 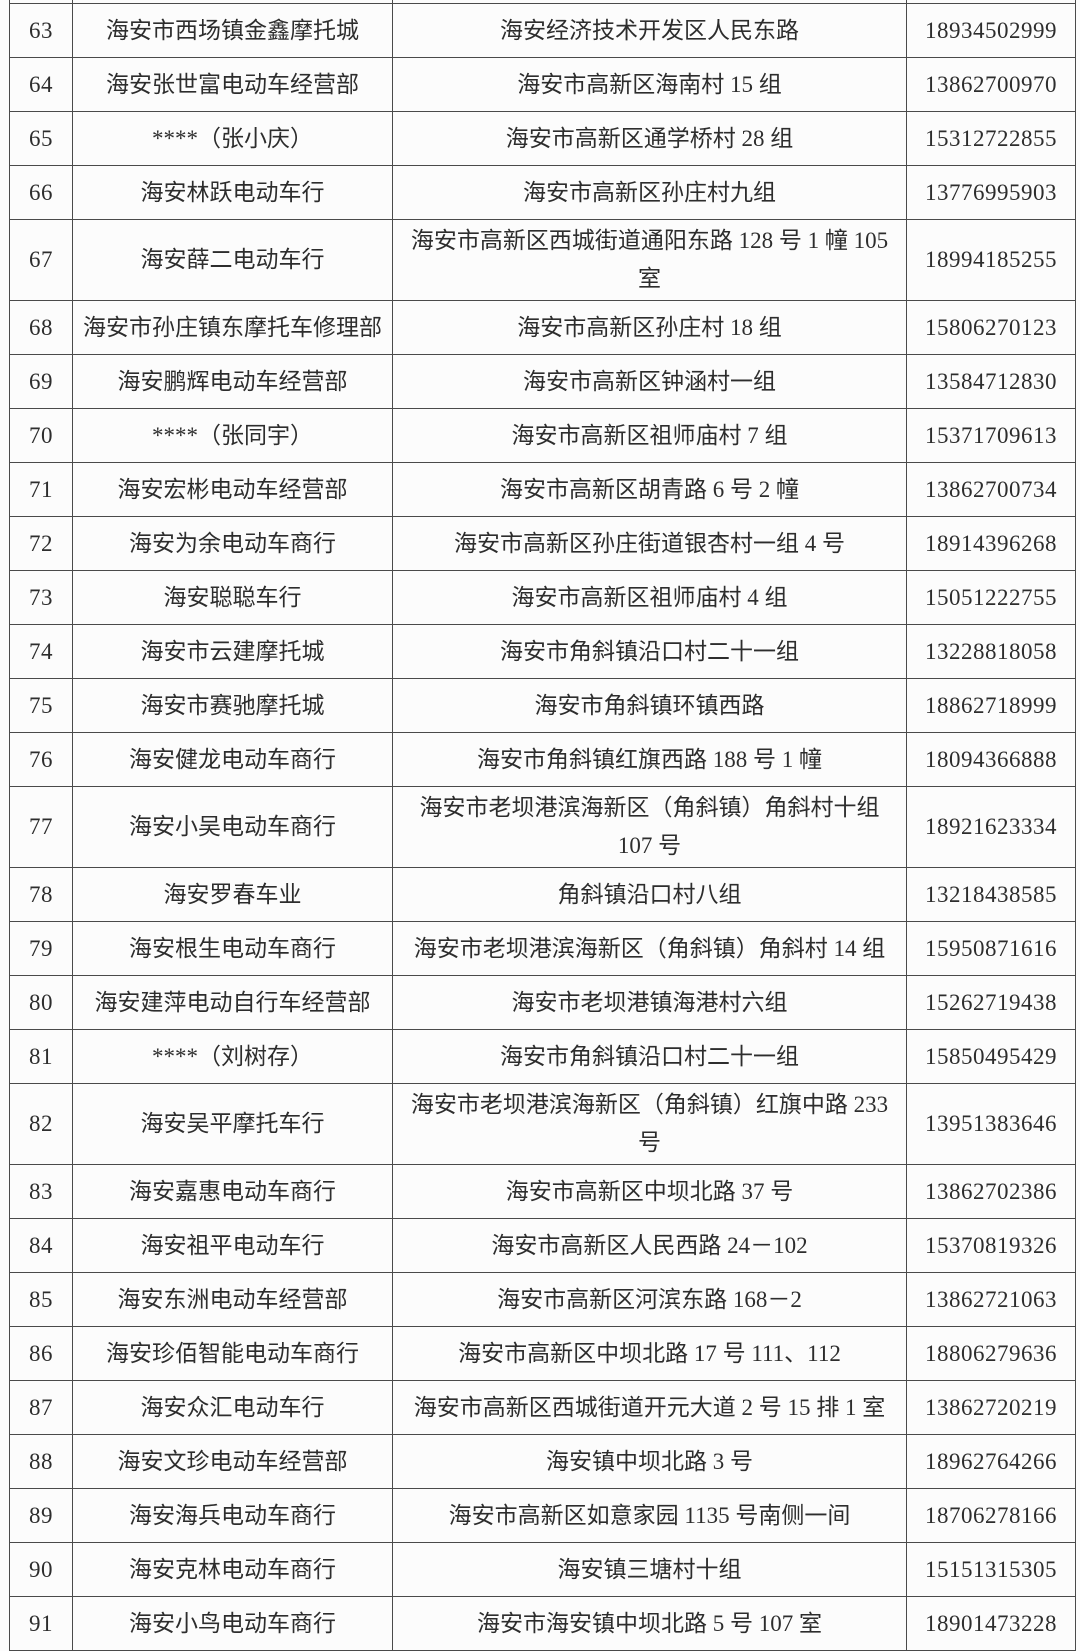 What do you see at coordinates (649, 1353) in the screenshot?
I see `shop-address-cell: 海安市高新区中坝北路 17 号 111、112` at bounding box center [649, 1353].